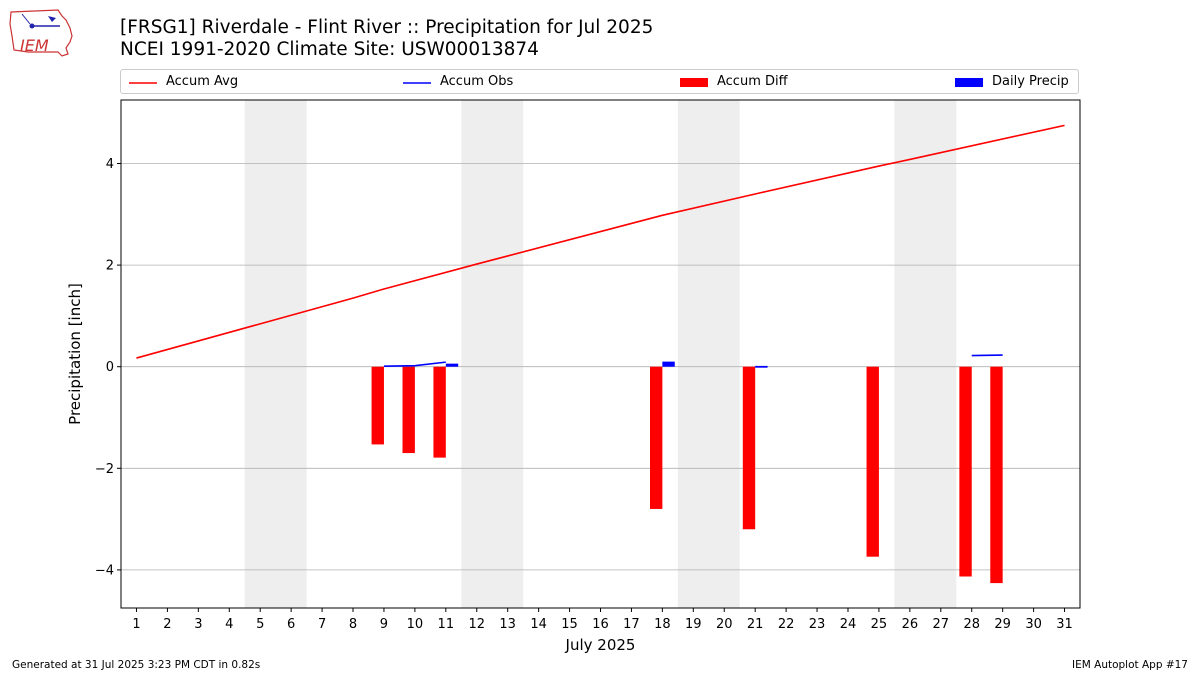 This screenshot has width=1200, height=675. What do you see at coordinates (600, 624) in the screenshot?
I see `x-tick-label: 16` at bounding box center [600, 624].